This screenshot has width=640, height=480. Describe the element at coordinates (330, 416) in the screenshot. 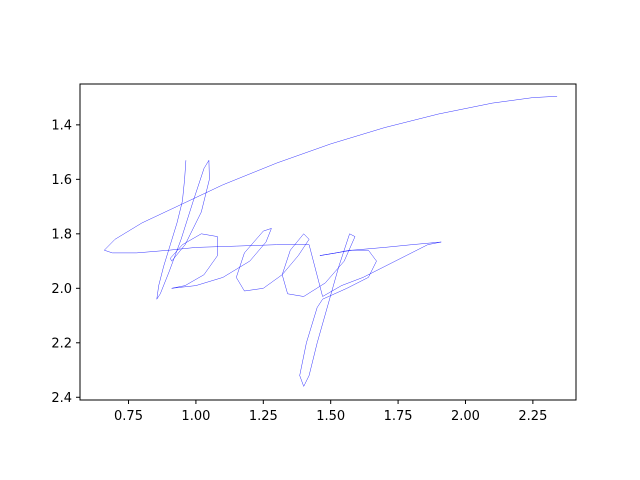

I see `x-tick-label: 1.50` at that location.